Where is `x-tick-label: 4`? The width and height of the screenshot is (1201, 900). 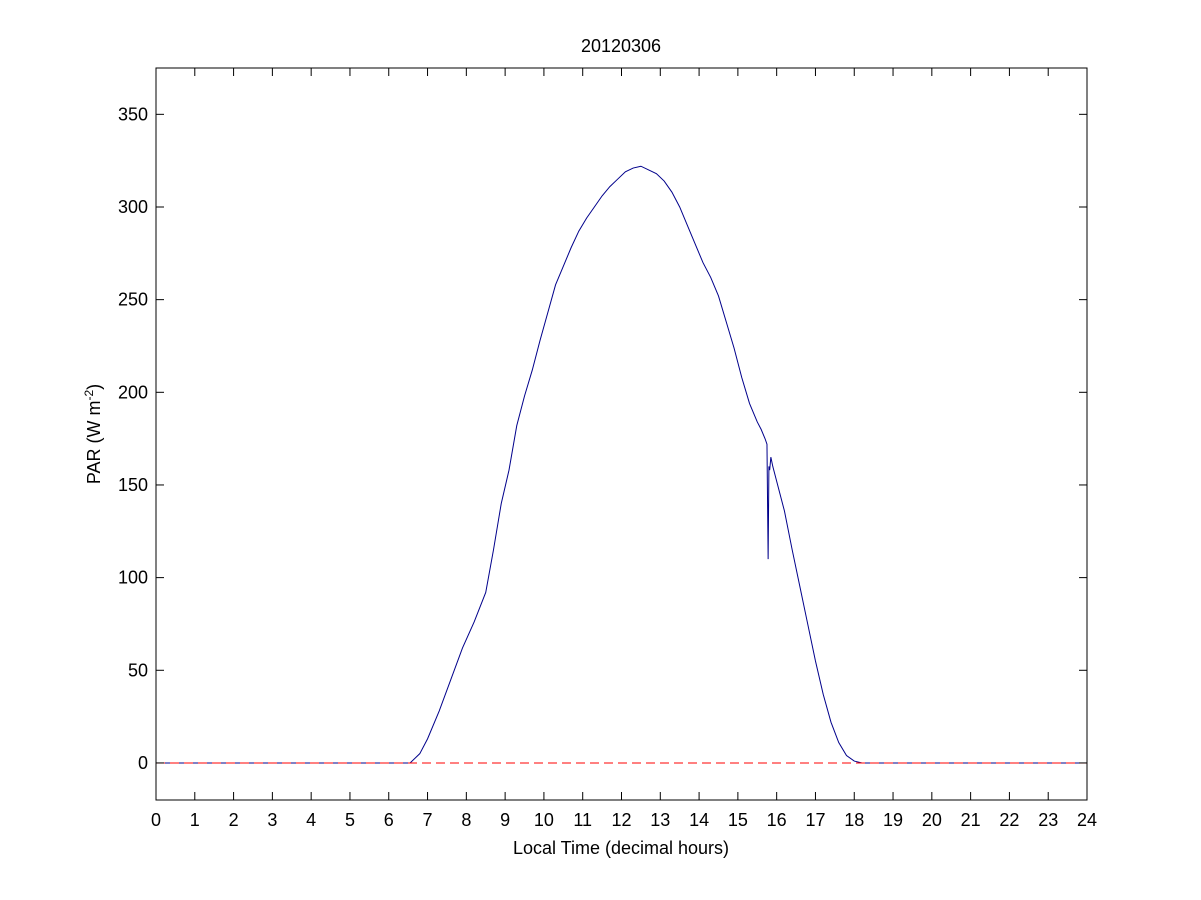
x-tick-label: 4 is located at coordinates (311, 820).